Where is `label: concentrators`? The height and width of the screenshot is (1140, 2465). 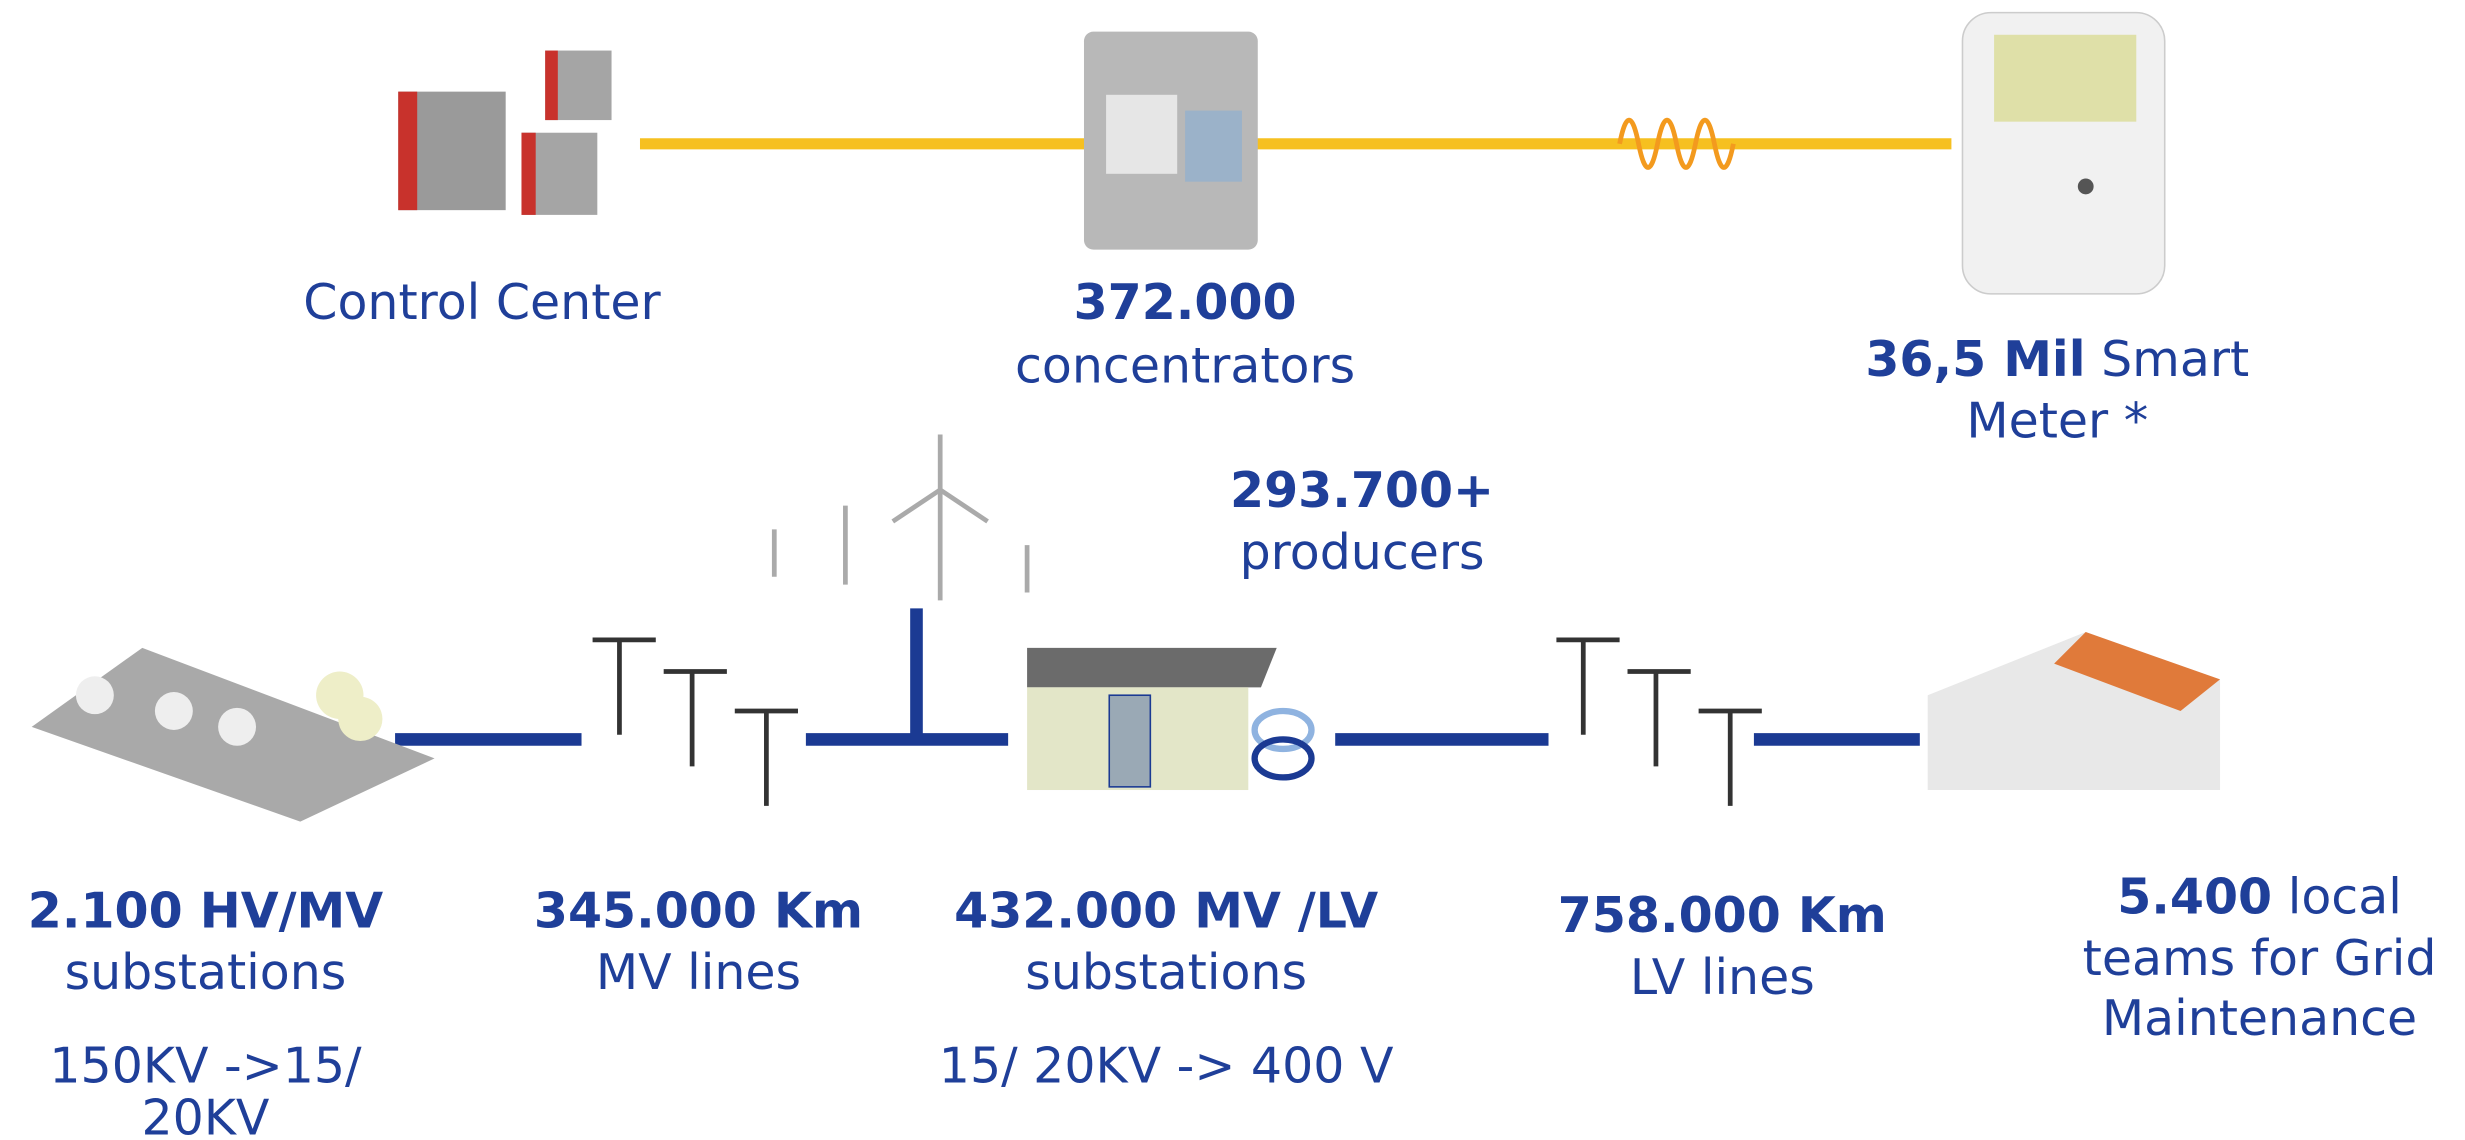 label: concentrators is located at coordinates (1185, 365).